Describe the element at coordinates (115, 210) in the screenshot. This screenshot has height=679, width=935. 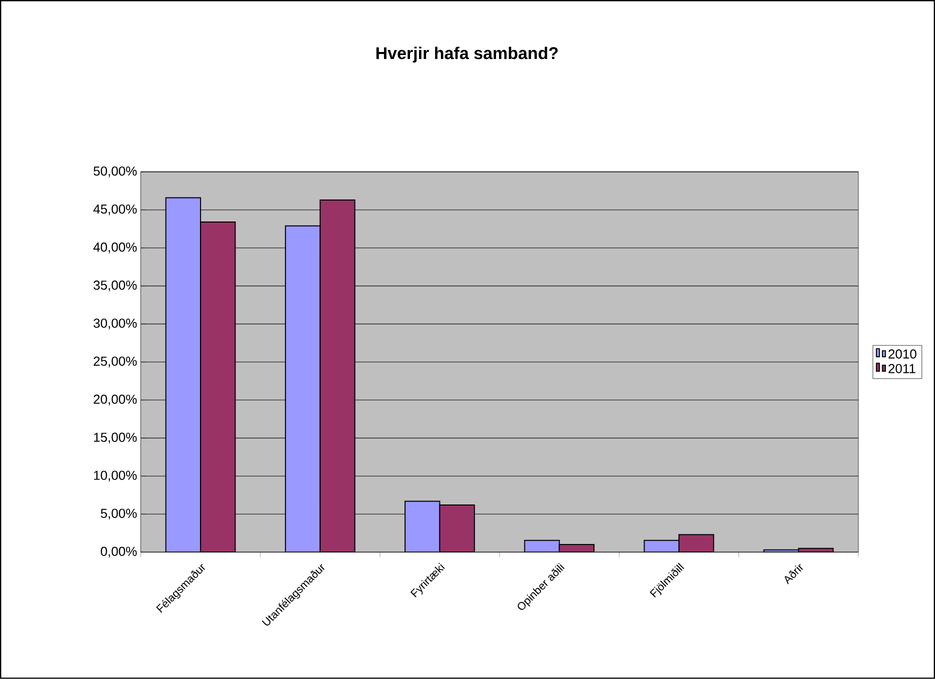
I see `y-tick-label: 45,00%` at that location.